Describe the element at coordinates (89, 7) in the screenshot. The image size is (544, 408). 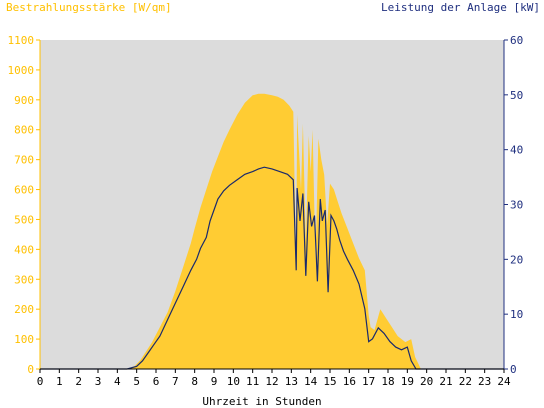
I see `left-axis-title: Bestrahlungsstärke [W/qm]` at that location.